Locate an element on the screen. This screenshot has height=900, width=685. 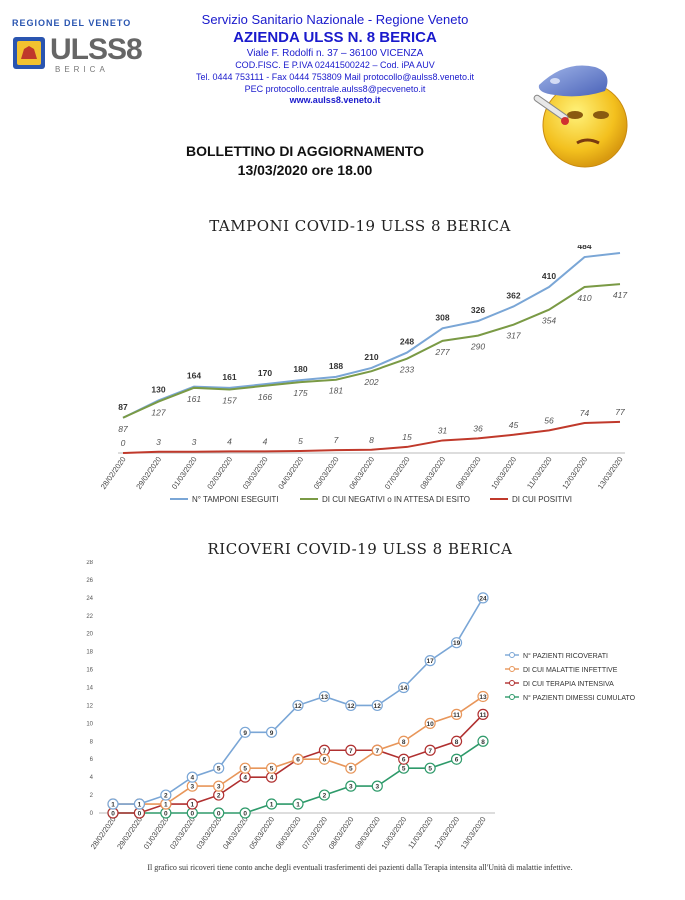
data-label: 87 is located at coordinates (123, 407).